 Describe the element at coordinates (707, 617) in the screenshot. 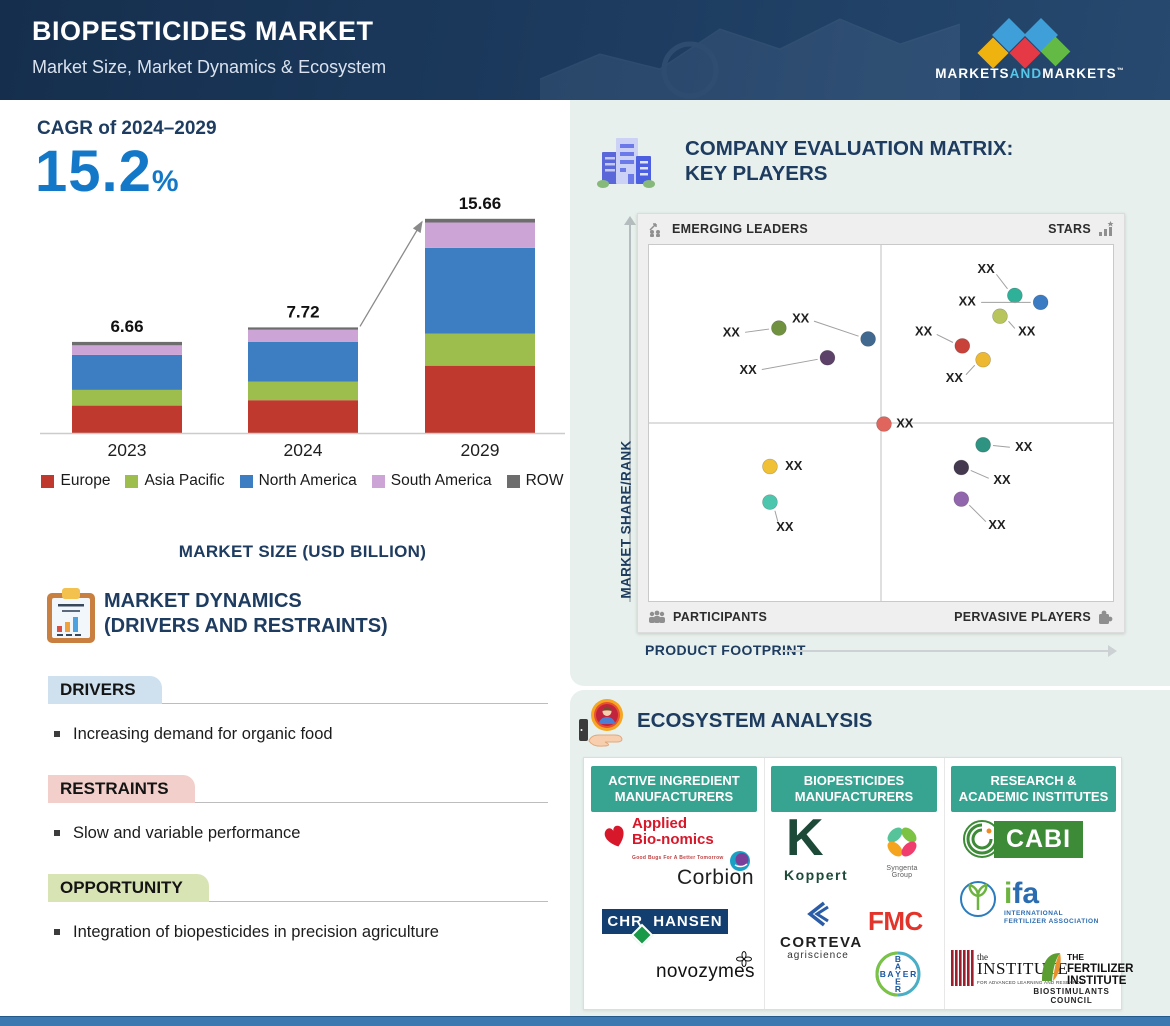

I see `quadrant-label-participants: PARTICIPANTS` at that location.